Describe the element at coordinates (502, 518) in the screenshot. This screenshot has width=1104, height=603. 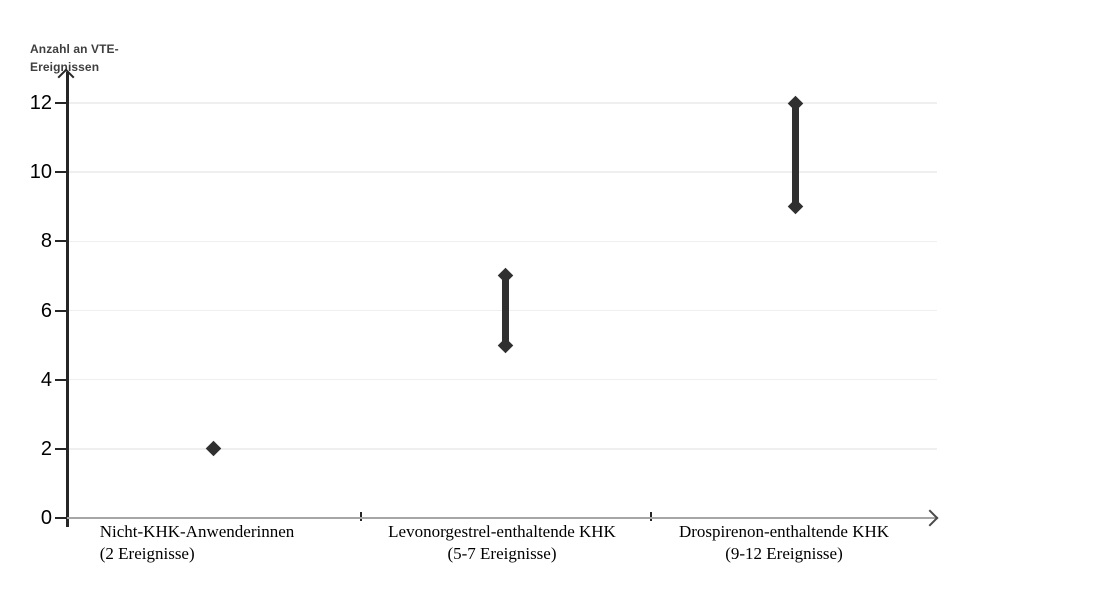
I see `x-axis-line` at that location.